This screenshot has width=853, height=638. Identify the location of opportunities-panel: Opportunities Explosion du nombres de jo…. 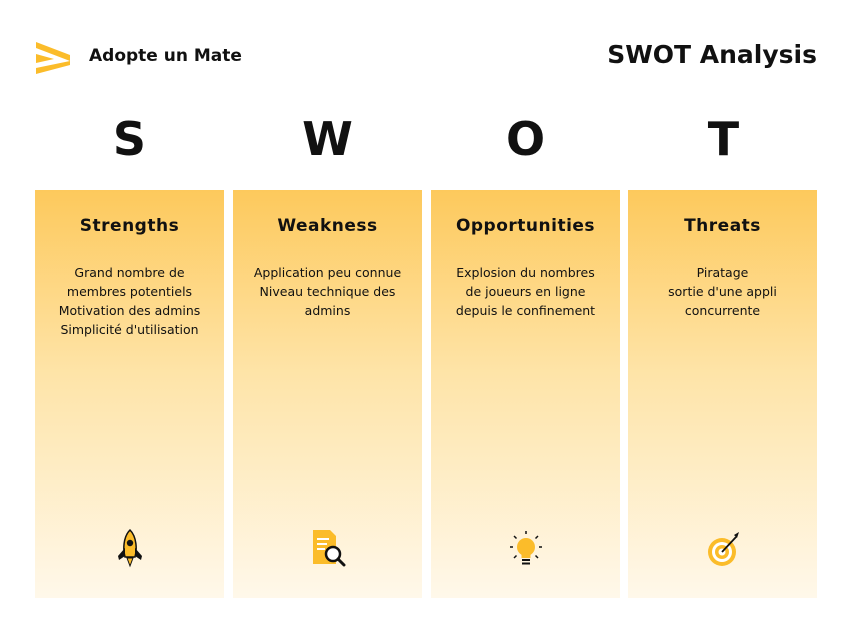
(525, 394).